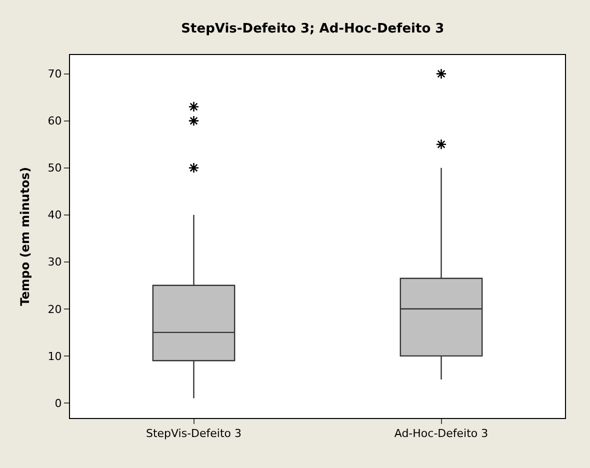 This screenshot has height=468, width=590. I want to click on y-tick-label: 60, so click(55, 121).